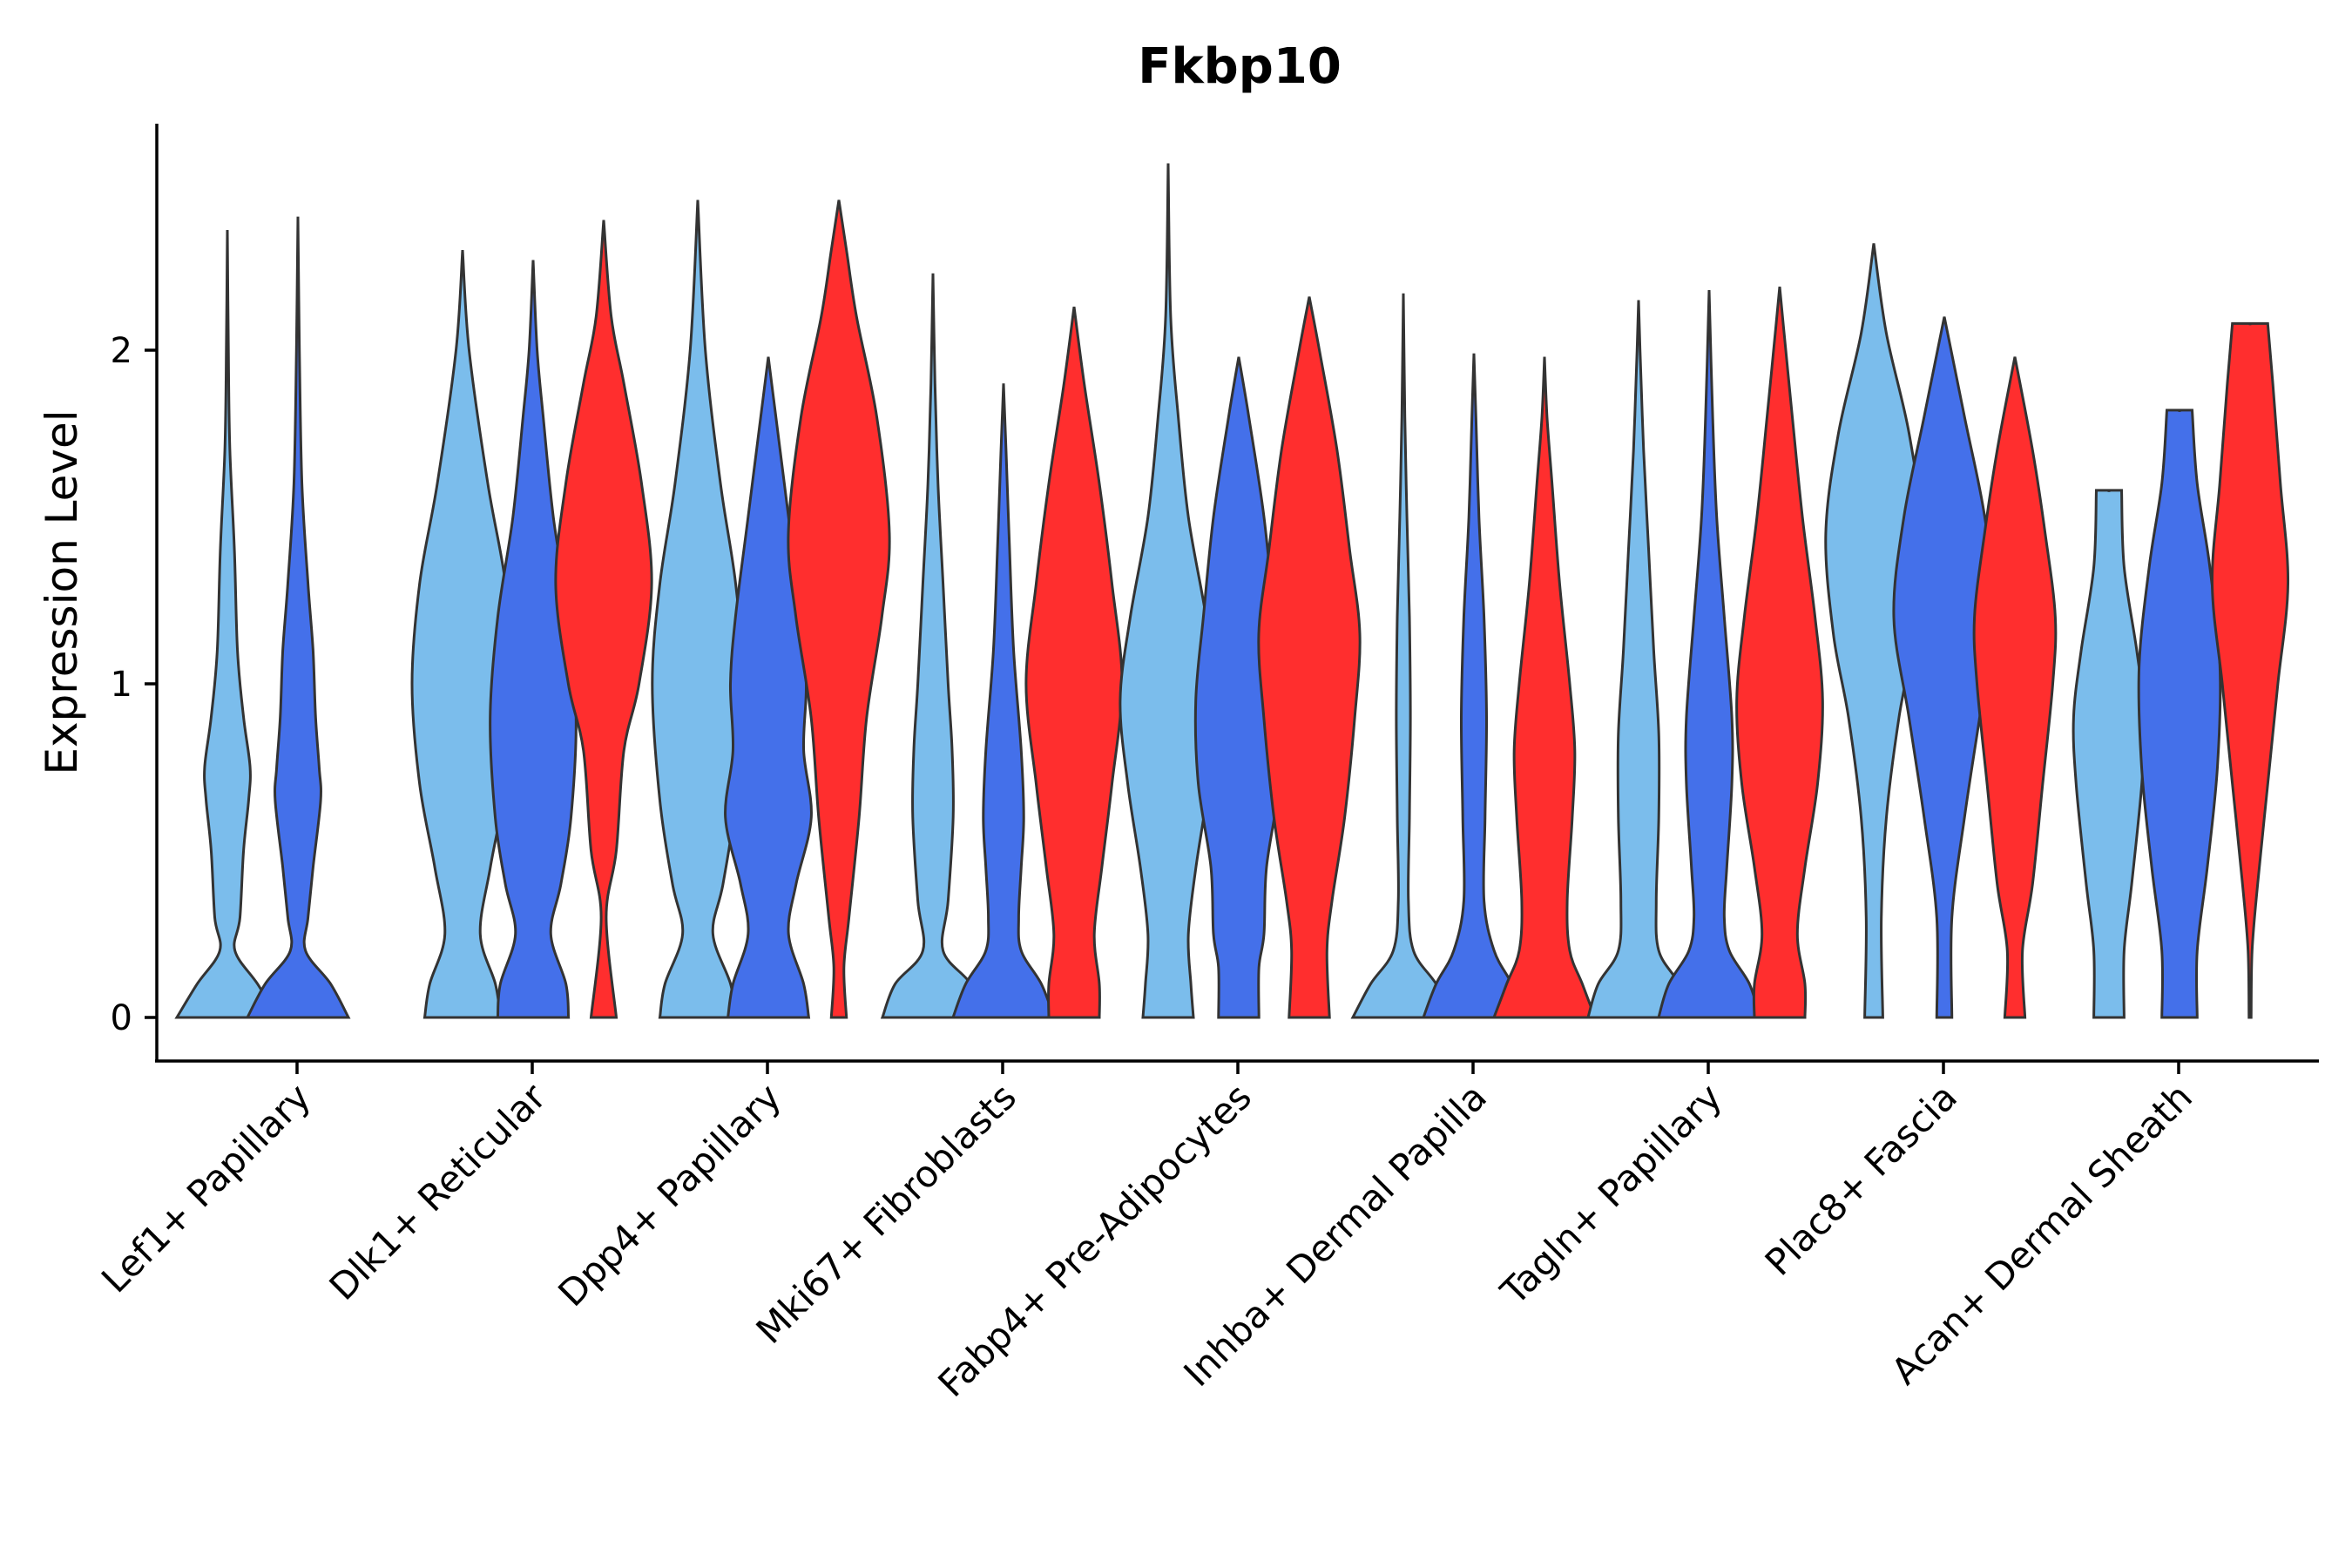 The width and height of the screenshot is (2352, 1568). I want to click on violin-fabp4-pre-adipocytes-light_blue, so click(1168, 591).